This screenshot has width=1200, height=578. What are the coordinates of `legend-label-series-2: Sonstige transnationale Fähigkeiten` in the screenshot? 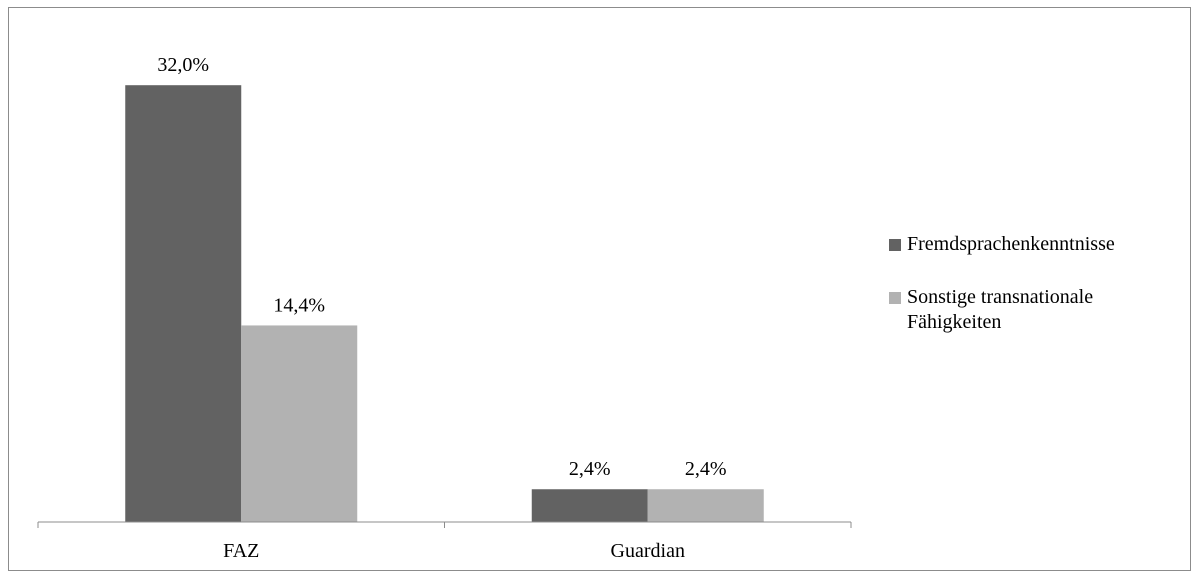 It's located at (1000, 309).